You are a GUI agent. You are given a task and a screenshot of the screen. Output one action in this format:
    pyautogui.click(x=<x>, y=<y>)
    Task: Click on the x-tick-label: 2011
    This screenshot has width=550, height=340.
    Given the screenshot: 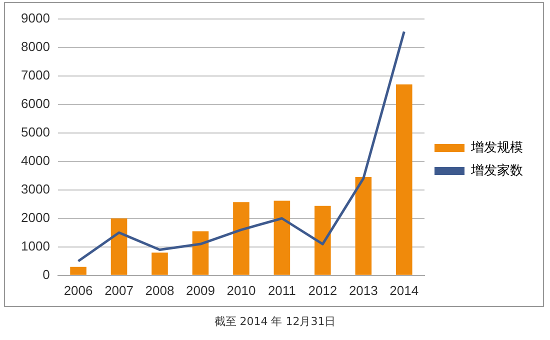 What is the action you would take?
    pyautogui.click(x=282, y=290)
    